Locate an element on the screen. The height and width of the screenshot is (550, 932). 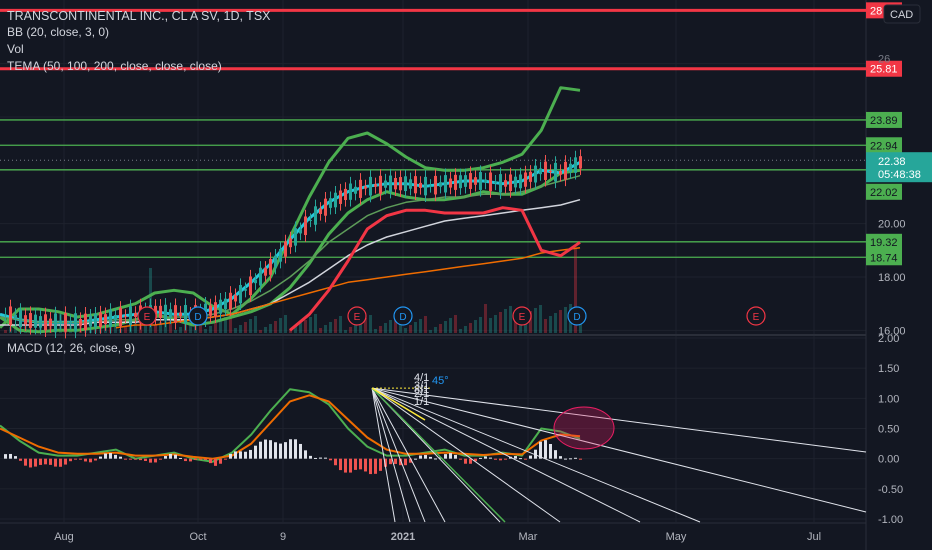
event-marker-label: E is located at coordinates (147, 317).